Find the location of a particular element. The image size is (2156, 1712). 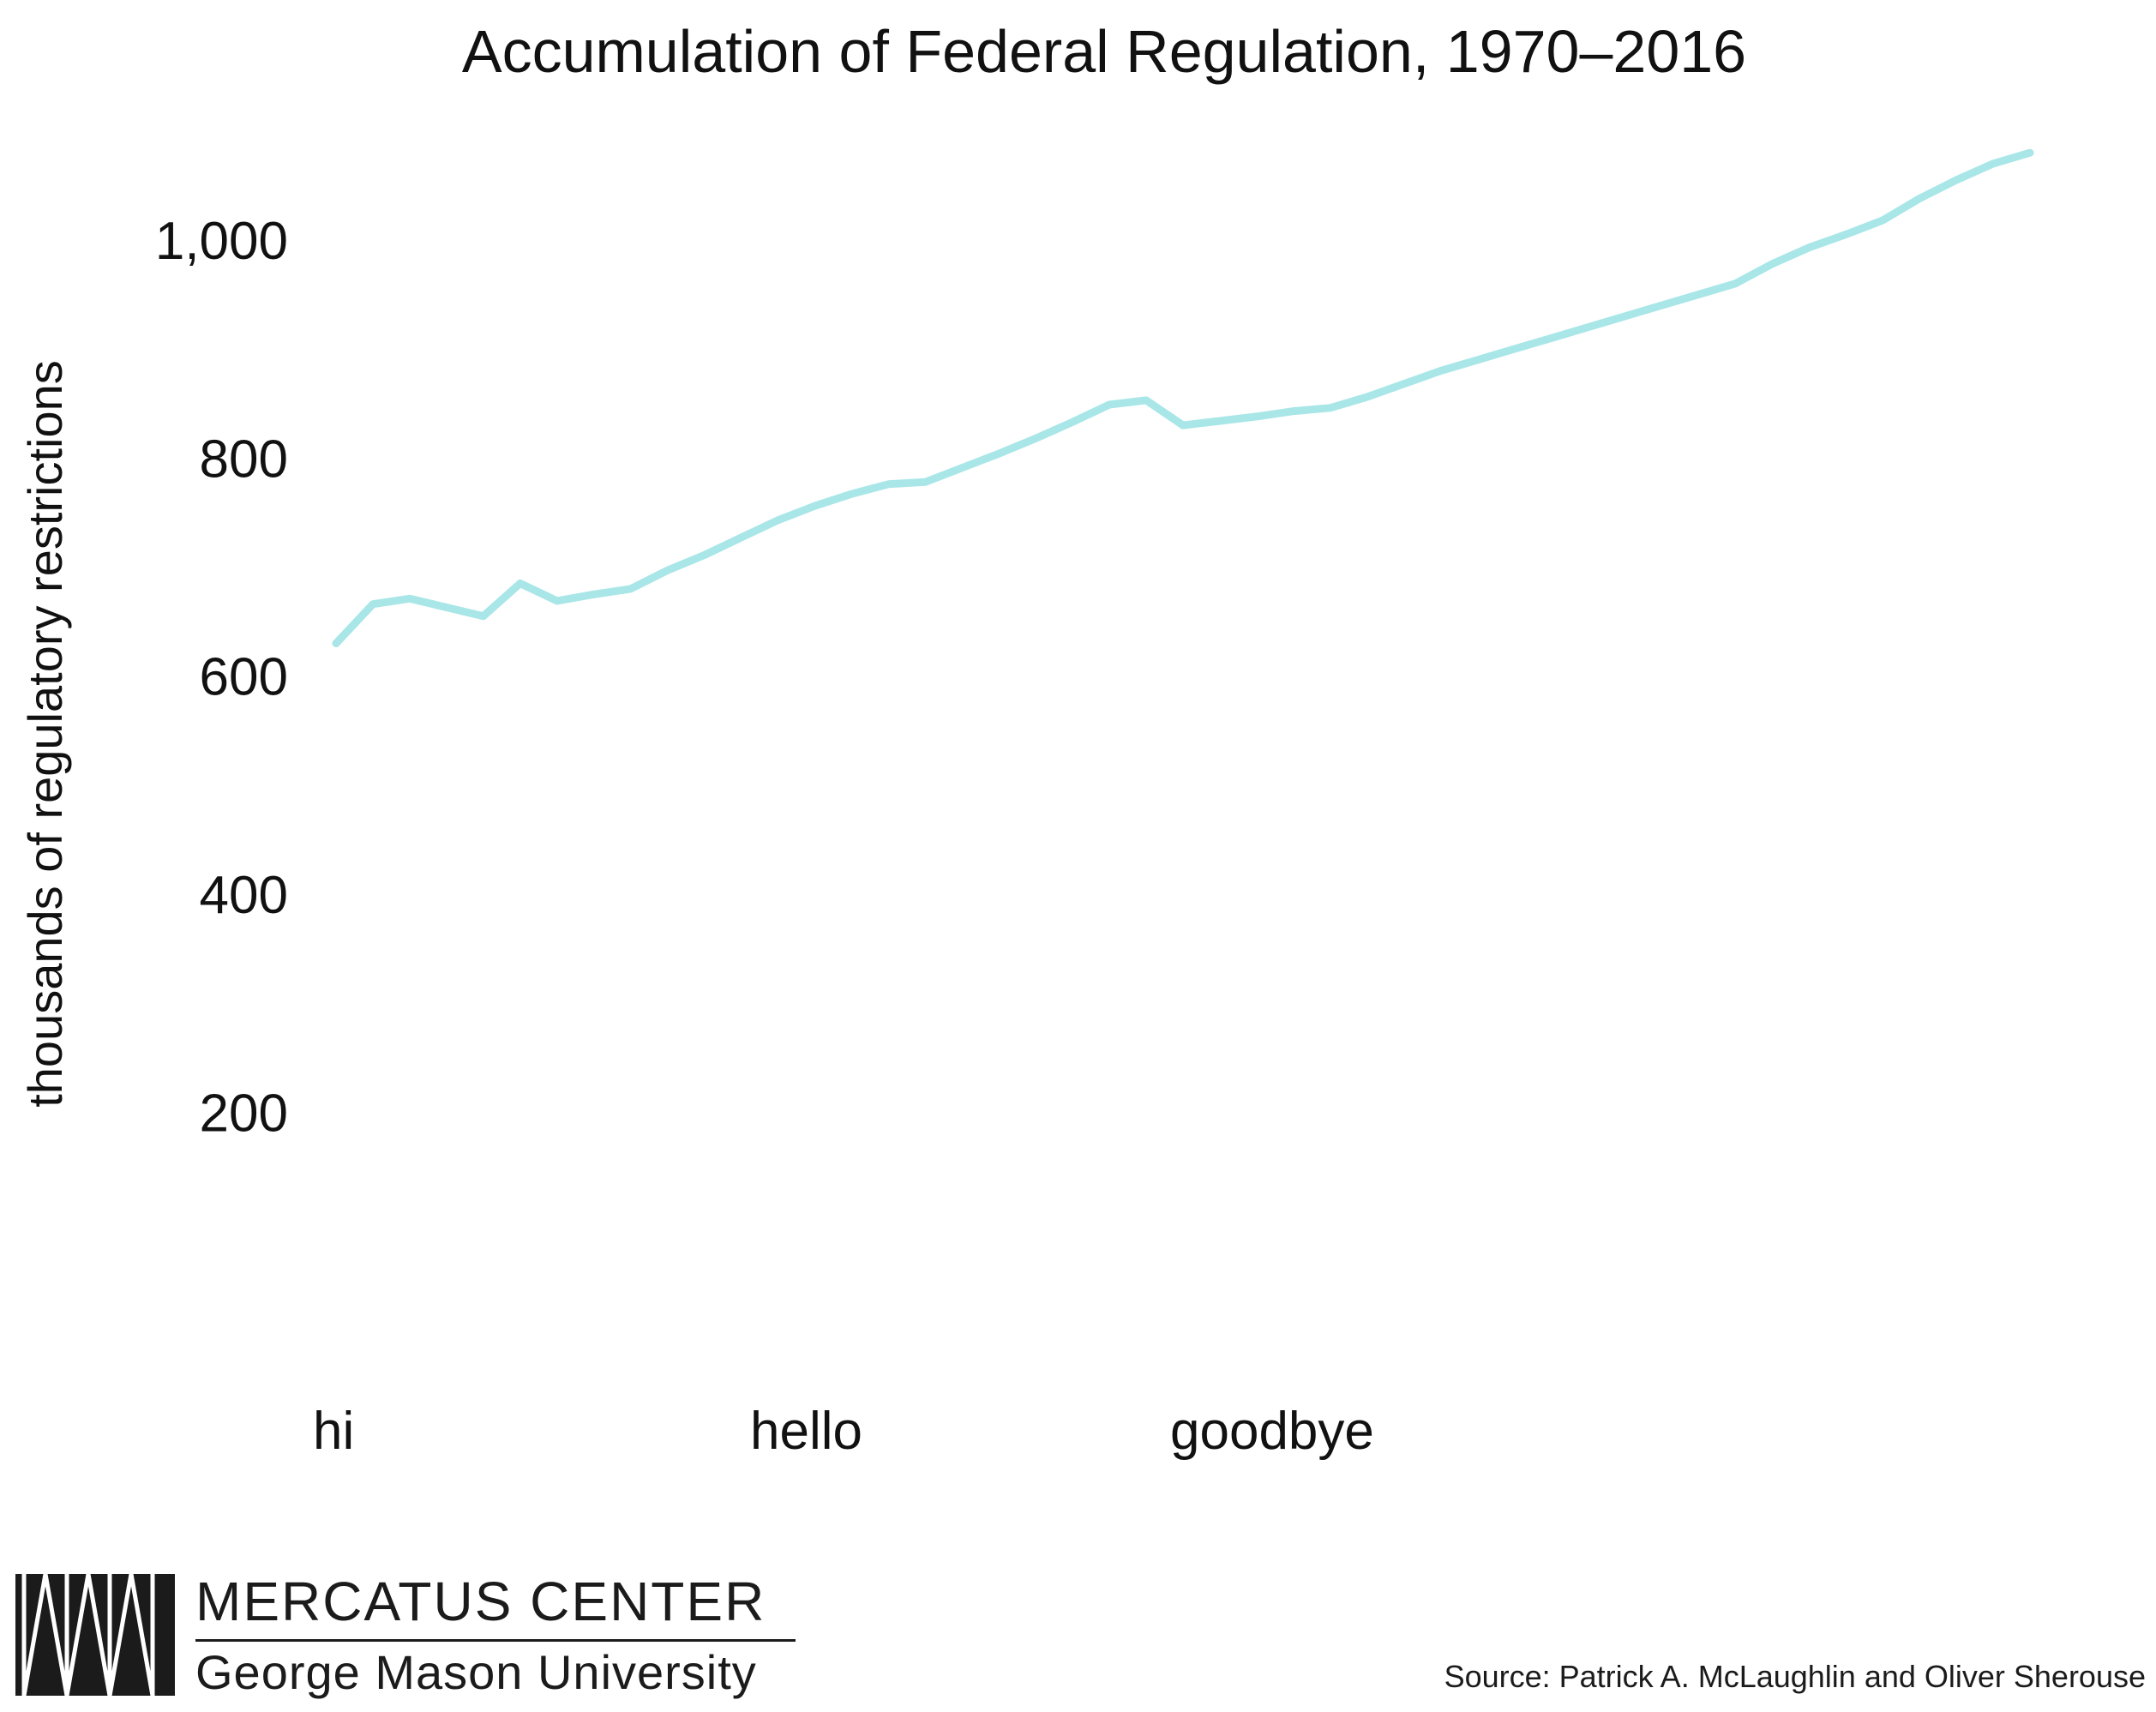

x-tick-labels: hi hello goodbye is located at coordinates (843, 1431).